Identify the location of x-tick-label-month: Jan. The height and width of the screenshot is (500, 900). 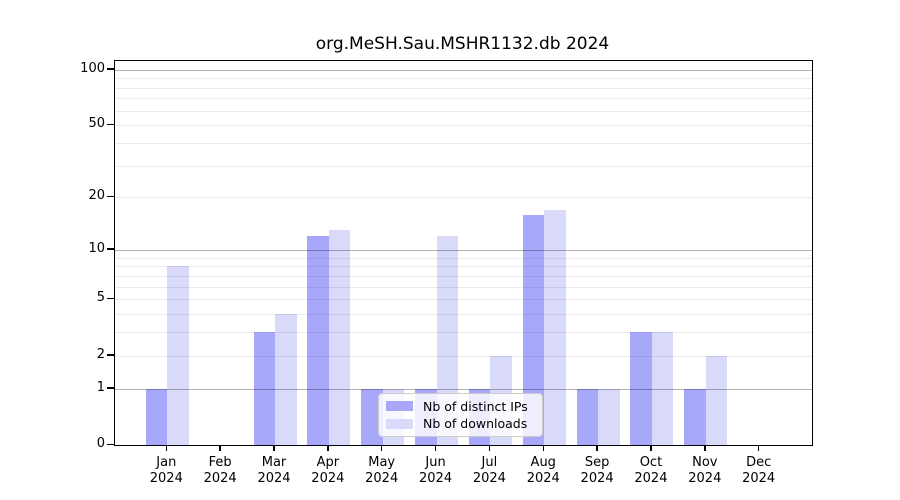
(166, 462).